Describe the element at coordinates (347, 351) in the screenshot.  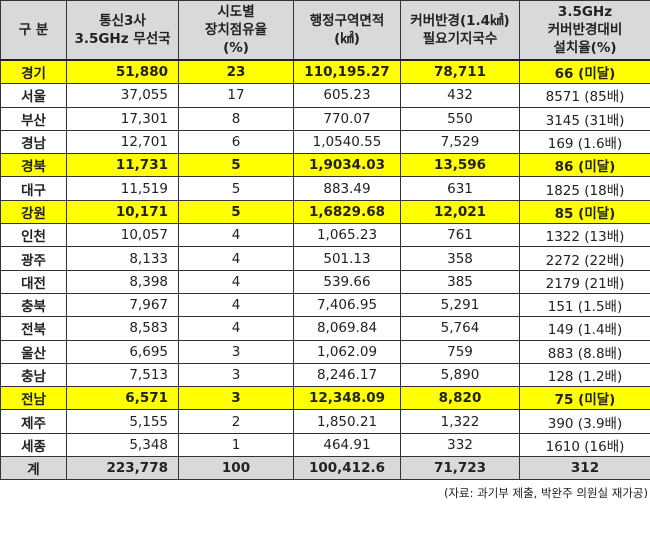
I see `area-cell: 1,062.09` at that location.